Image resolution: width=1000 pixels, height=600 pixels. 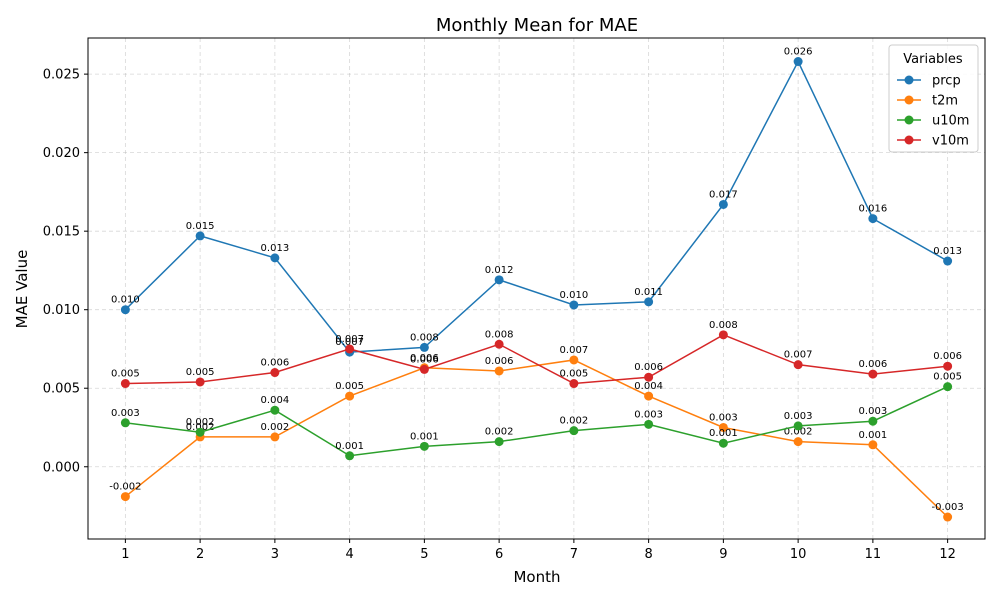 I want to click on x-tick-label: 11, so click(x=873, y=554).